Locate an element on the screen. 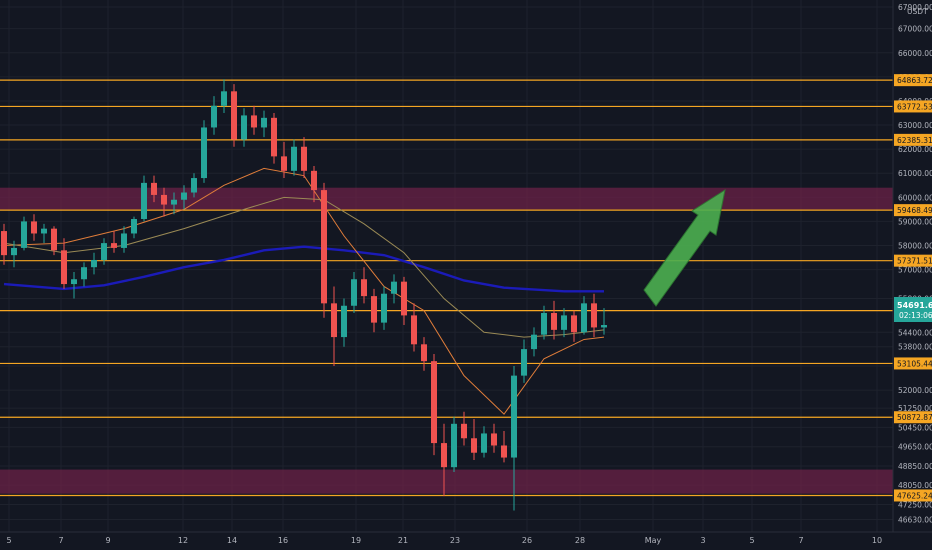 This screenshot has width=932, height=550. level-label: 47625.24 is located at coordinates (914, 495).